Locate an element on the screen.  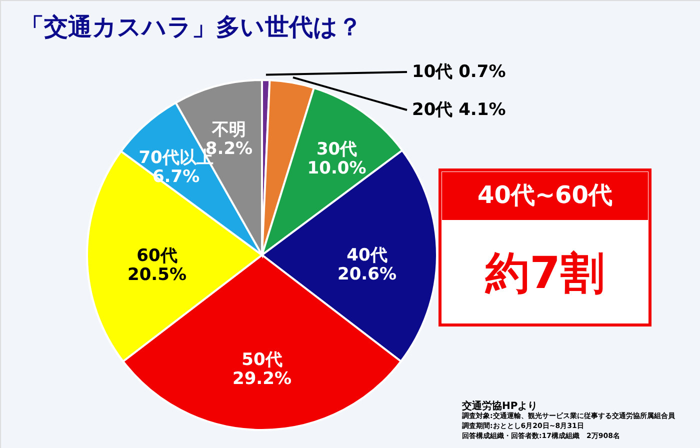
text: 40代~60代 is located at coordinates (545, 195).